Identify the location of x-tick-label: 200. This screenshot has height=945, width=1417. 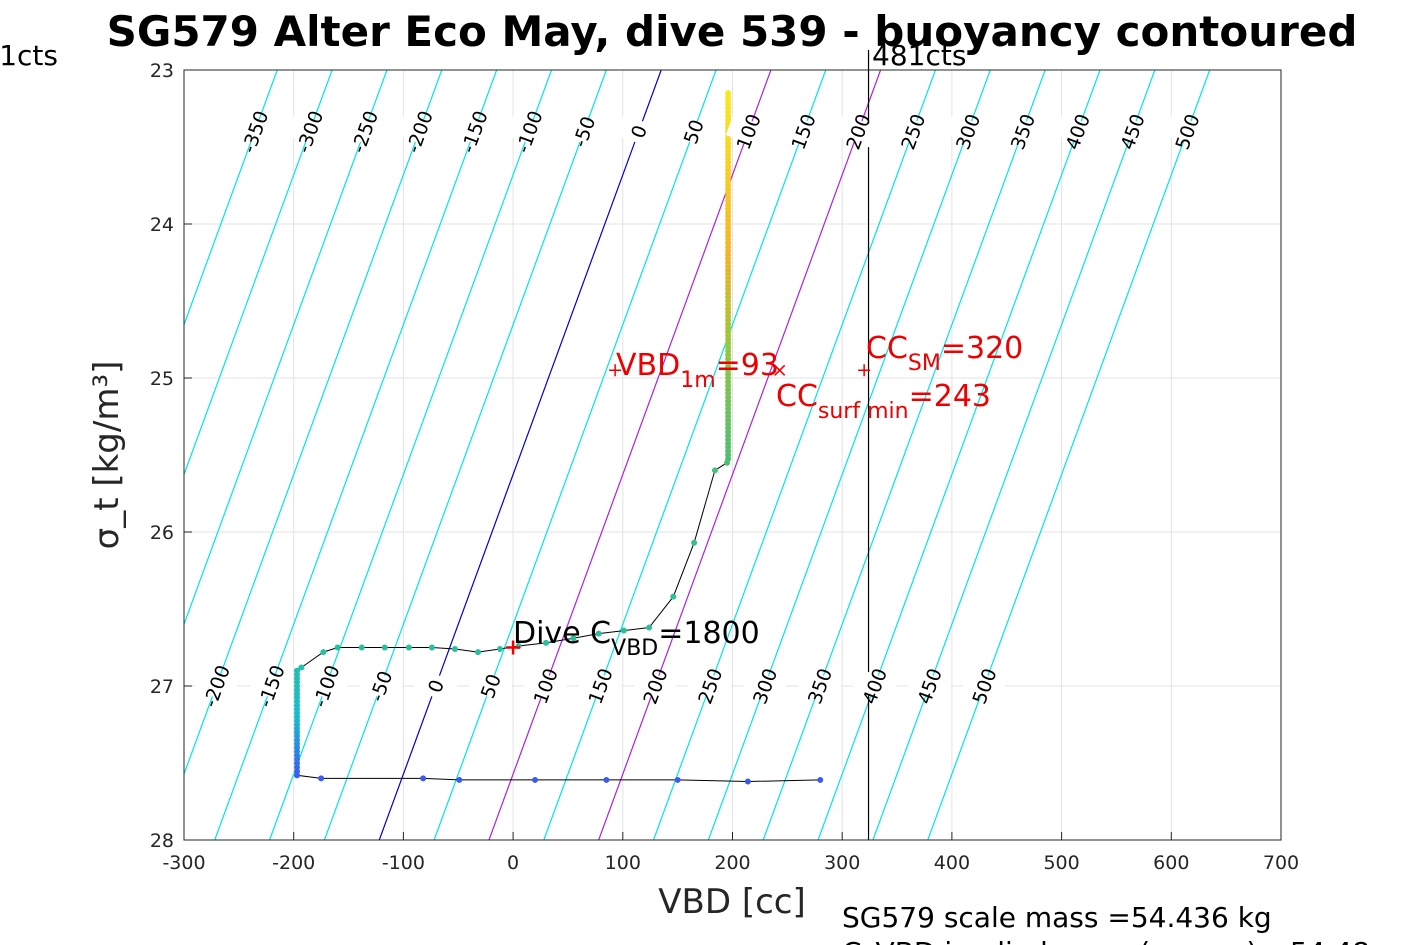
(732, 863).